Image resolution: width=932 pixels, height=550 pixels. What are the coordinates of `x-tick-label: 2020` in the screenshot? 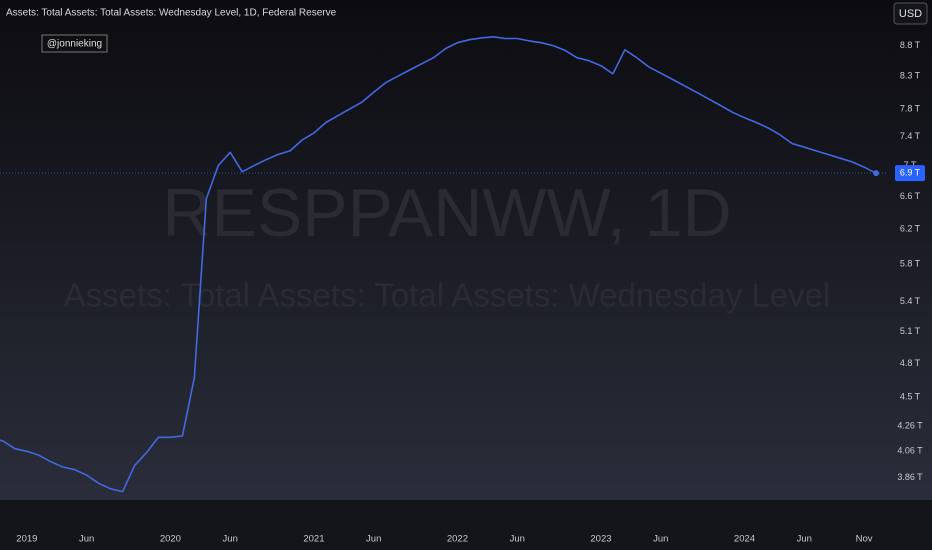 It's located at (170, 539).